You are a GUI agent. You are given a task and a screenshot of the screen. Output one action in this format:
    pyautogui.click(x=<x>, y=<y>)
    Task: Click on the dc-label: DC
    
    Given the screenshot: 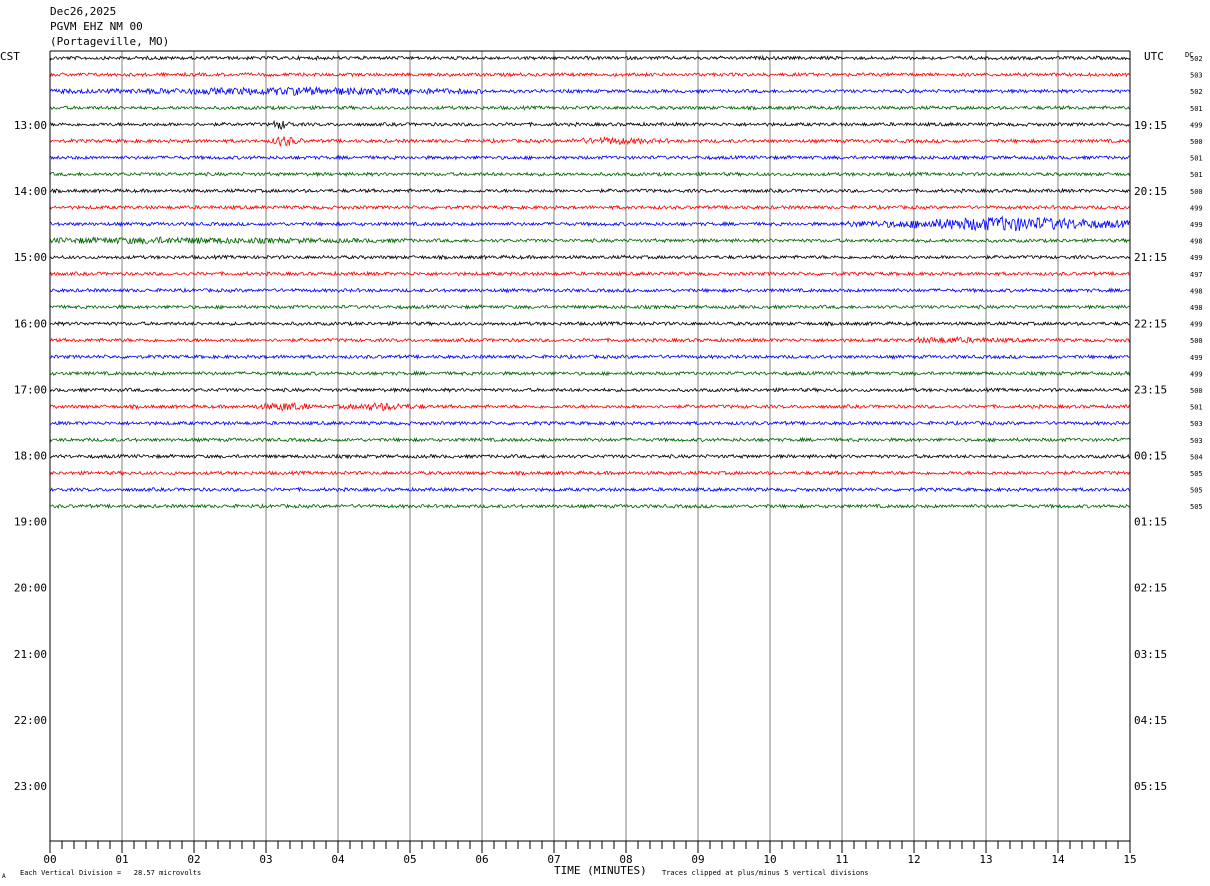 What is the action you would take?
    pyautogui.click(x=1189, y=55)
    